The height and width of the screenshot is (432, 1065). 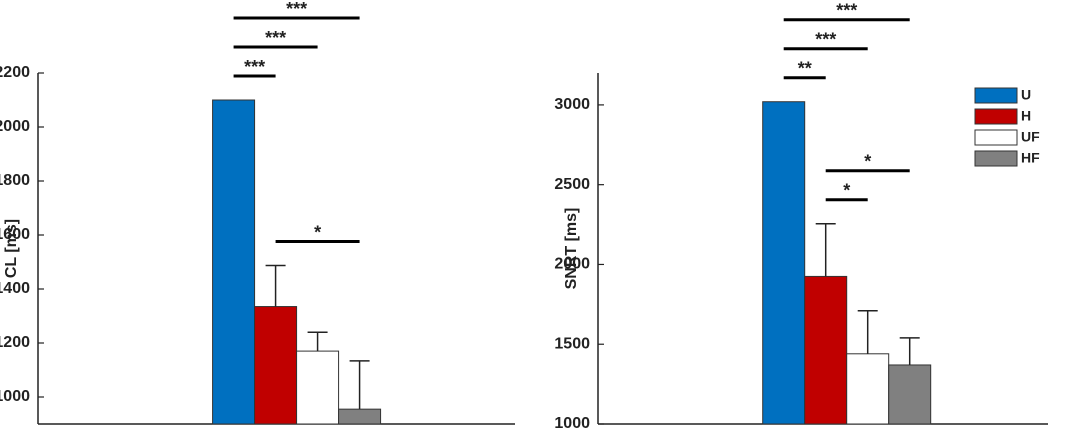 I want to click on y-tick-label: 2500, so click(x=572, y=184).